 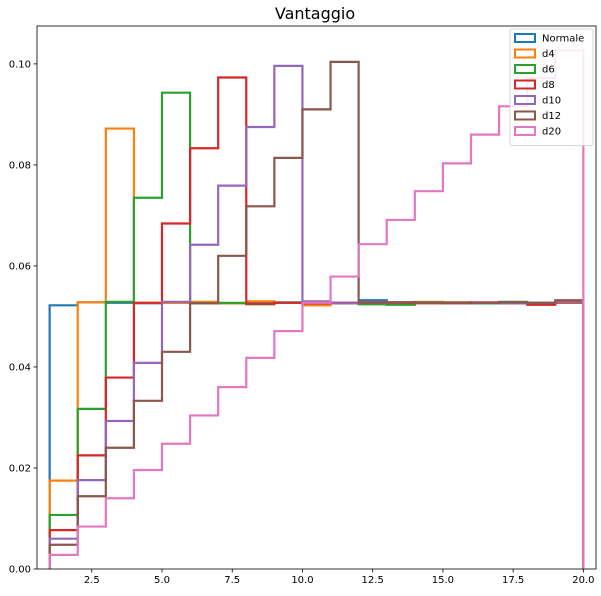 I want to click on legend-label-d10: d10, so click(x=551, y=101).